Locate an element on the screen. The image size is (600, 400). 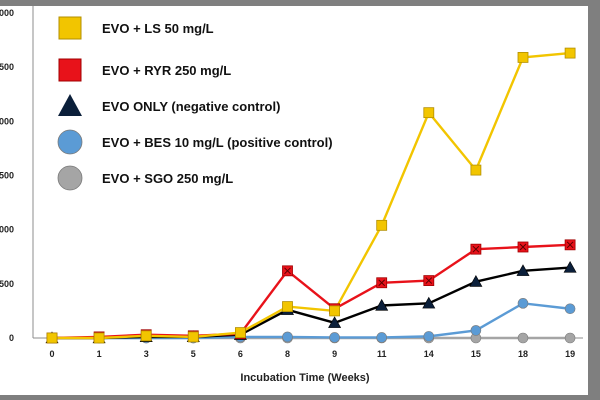
x-tick-label: 18 is located at coordinates (523, 354).